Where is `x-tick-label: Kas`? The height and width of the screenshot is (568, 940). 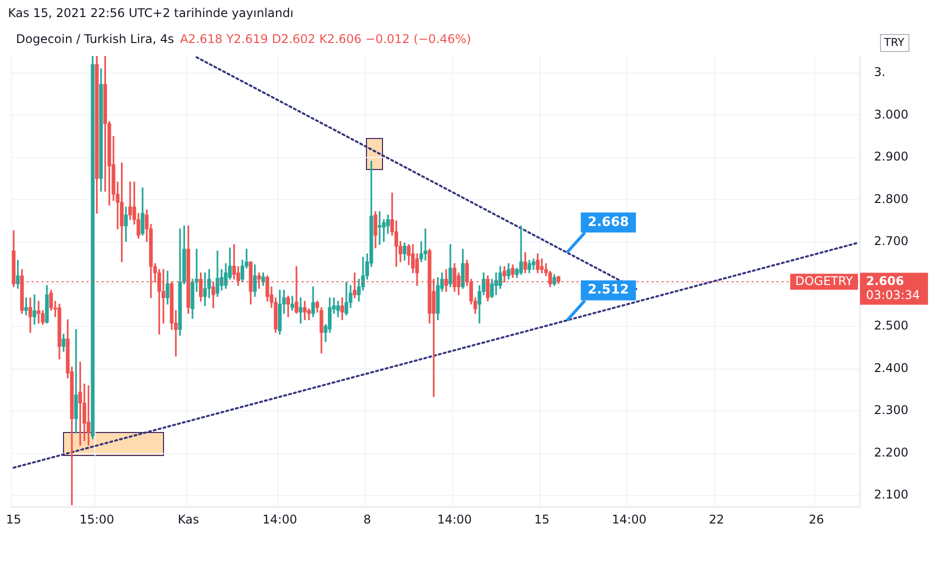
x-tick-label: Kas is located at coordinates (188, 519).